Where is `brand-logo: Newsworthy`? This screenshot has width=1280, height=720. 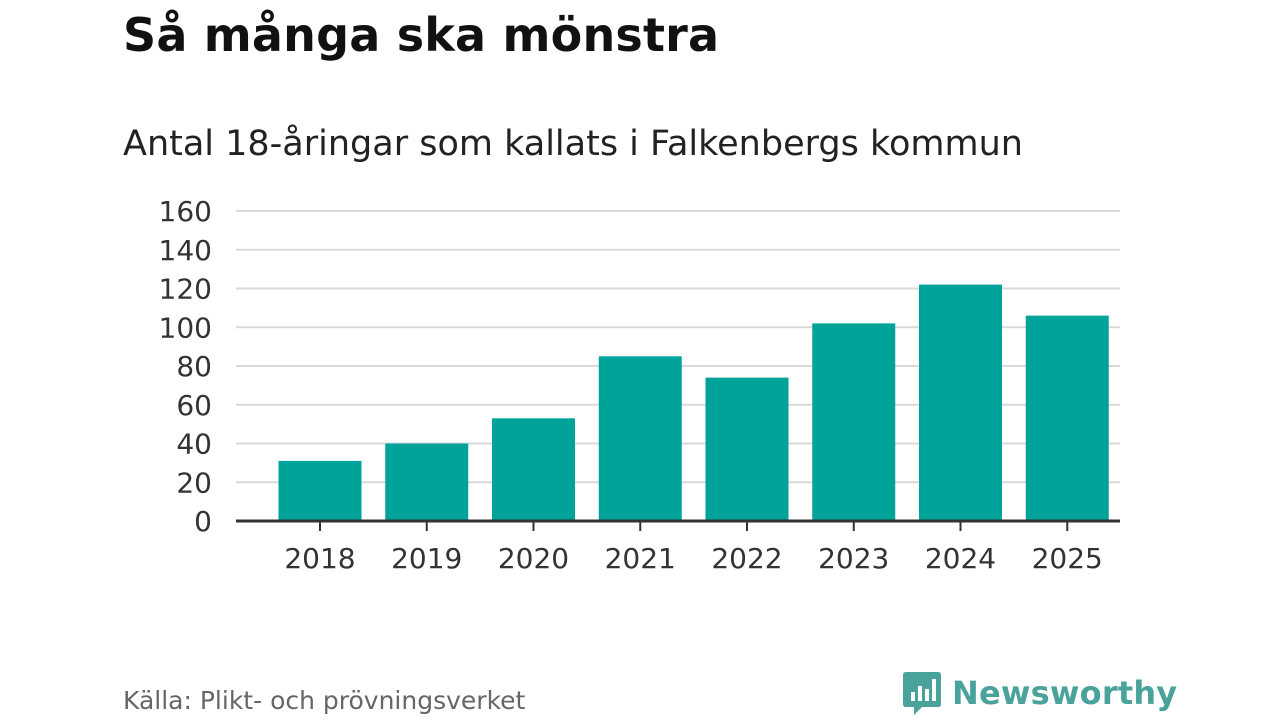
brand-logo: Newsworthy is located at coordinates (1039, 693).